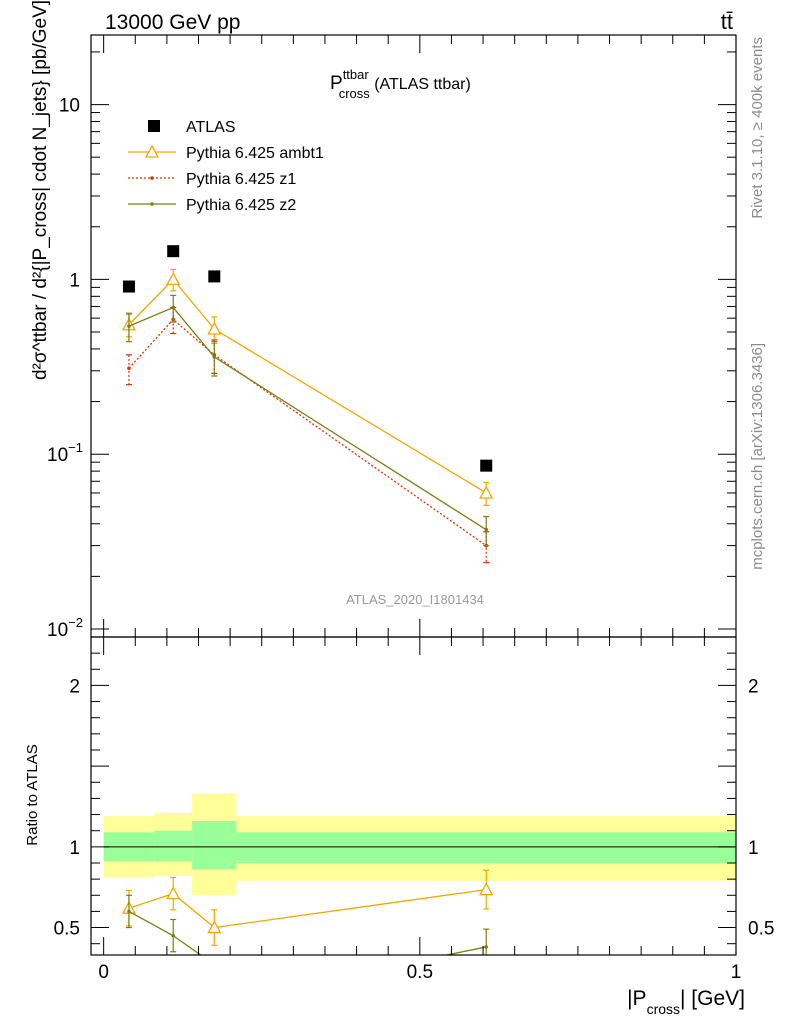  I want to click on y-tick-label: 1, so click(74, 280).